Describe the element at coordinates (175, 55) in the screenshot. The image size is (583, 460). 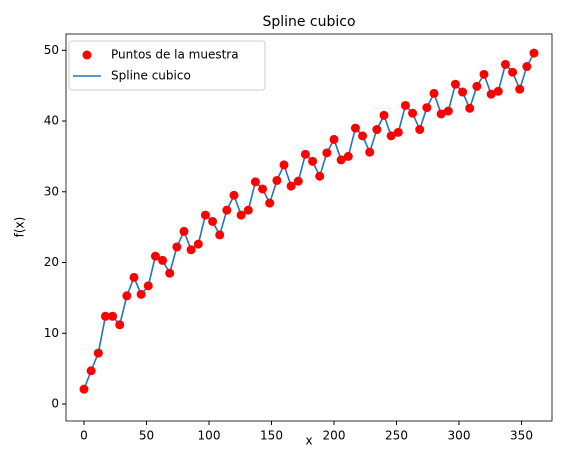
I see `legend-label: Puntos de la muestra` at that location.